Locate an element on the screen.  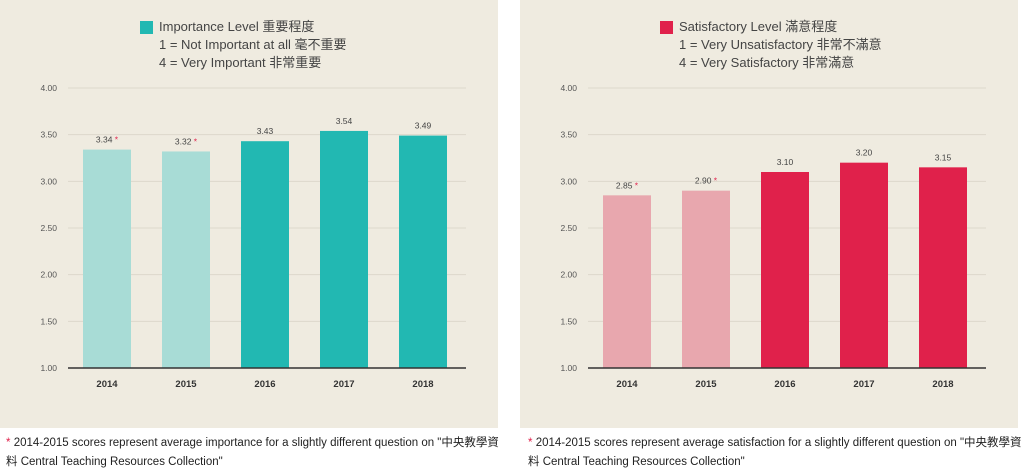
importance-legend-swatch is located at coordinates (146, 27).